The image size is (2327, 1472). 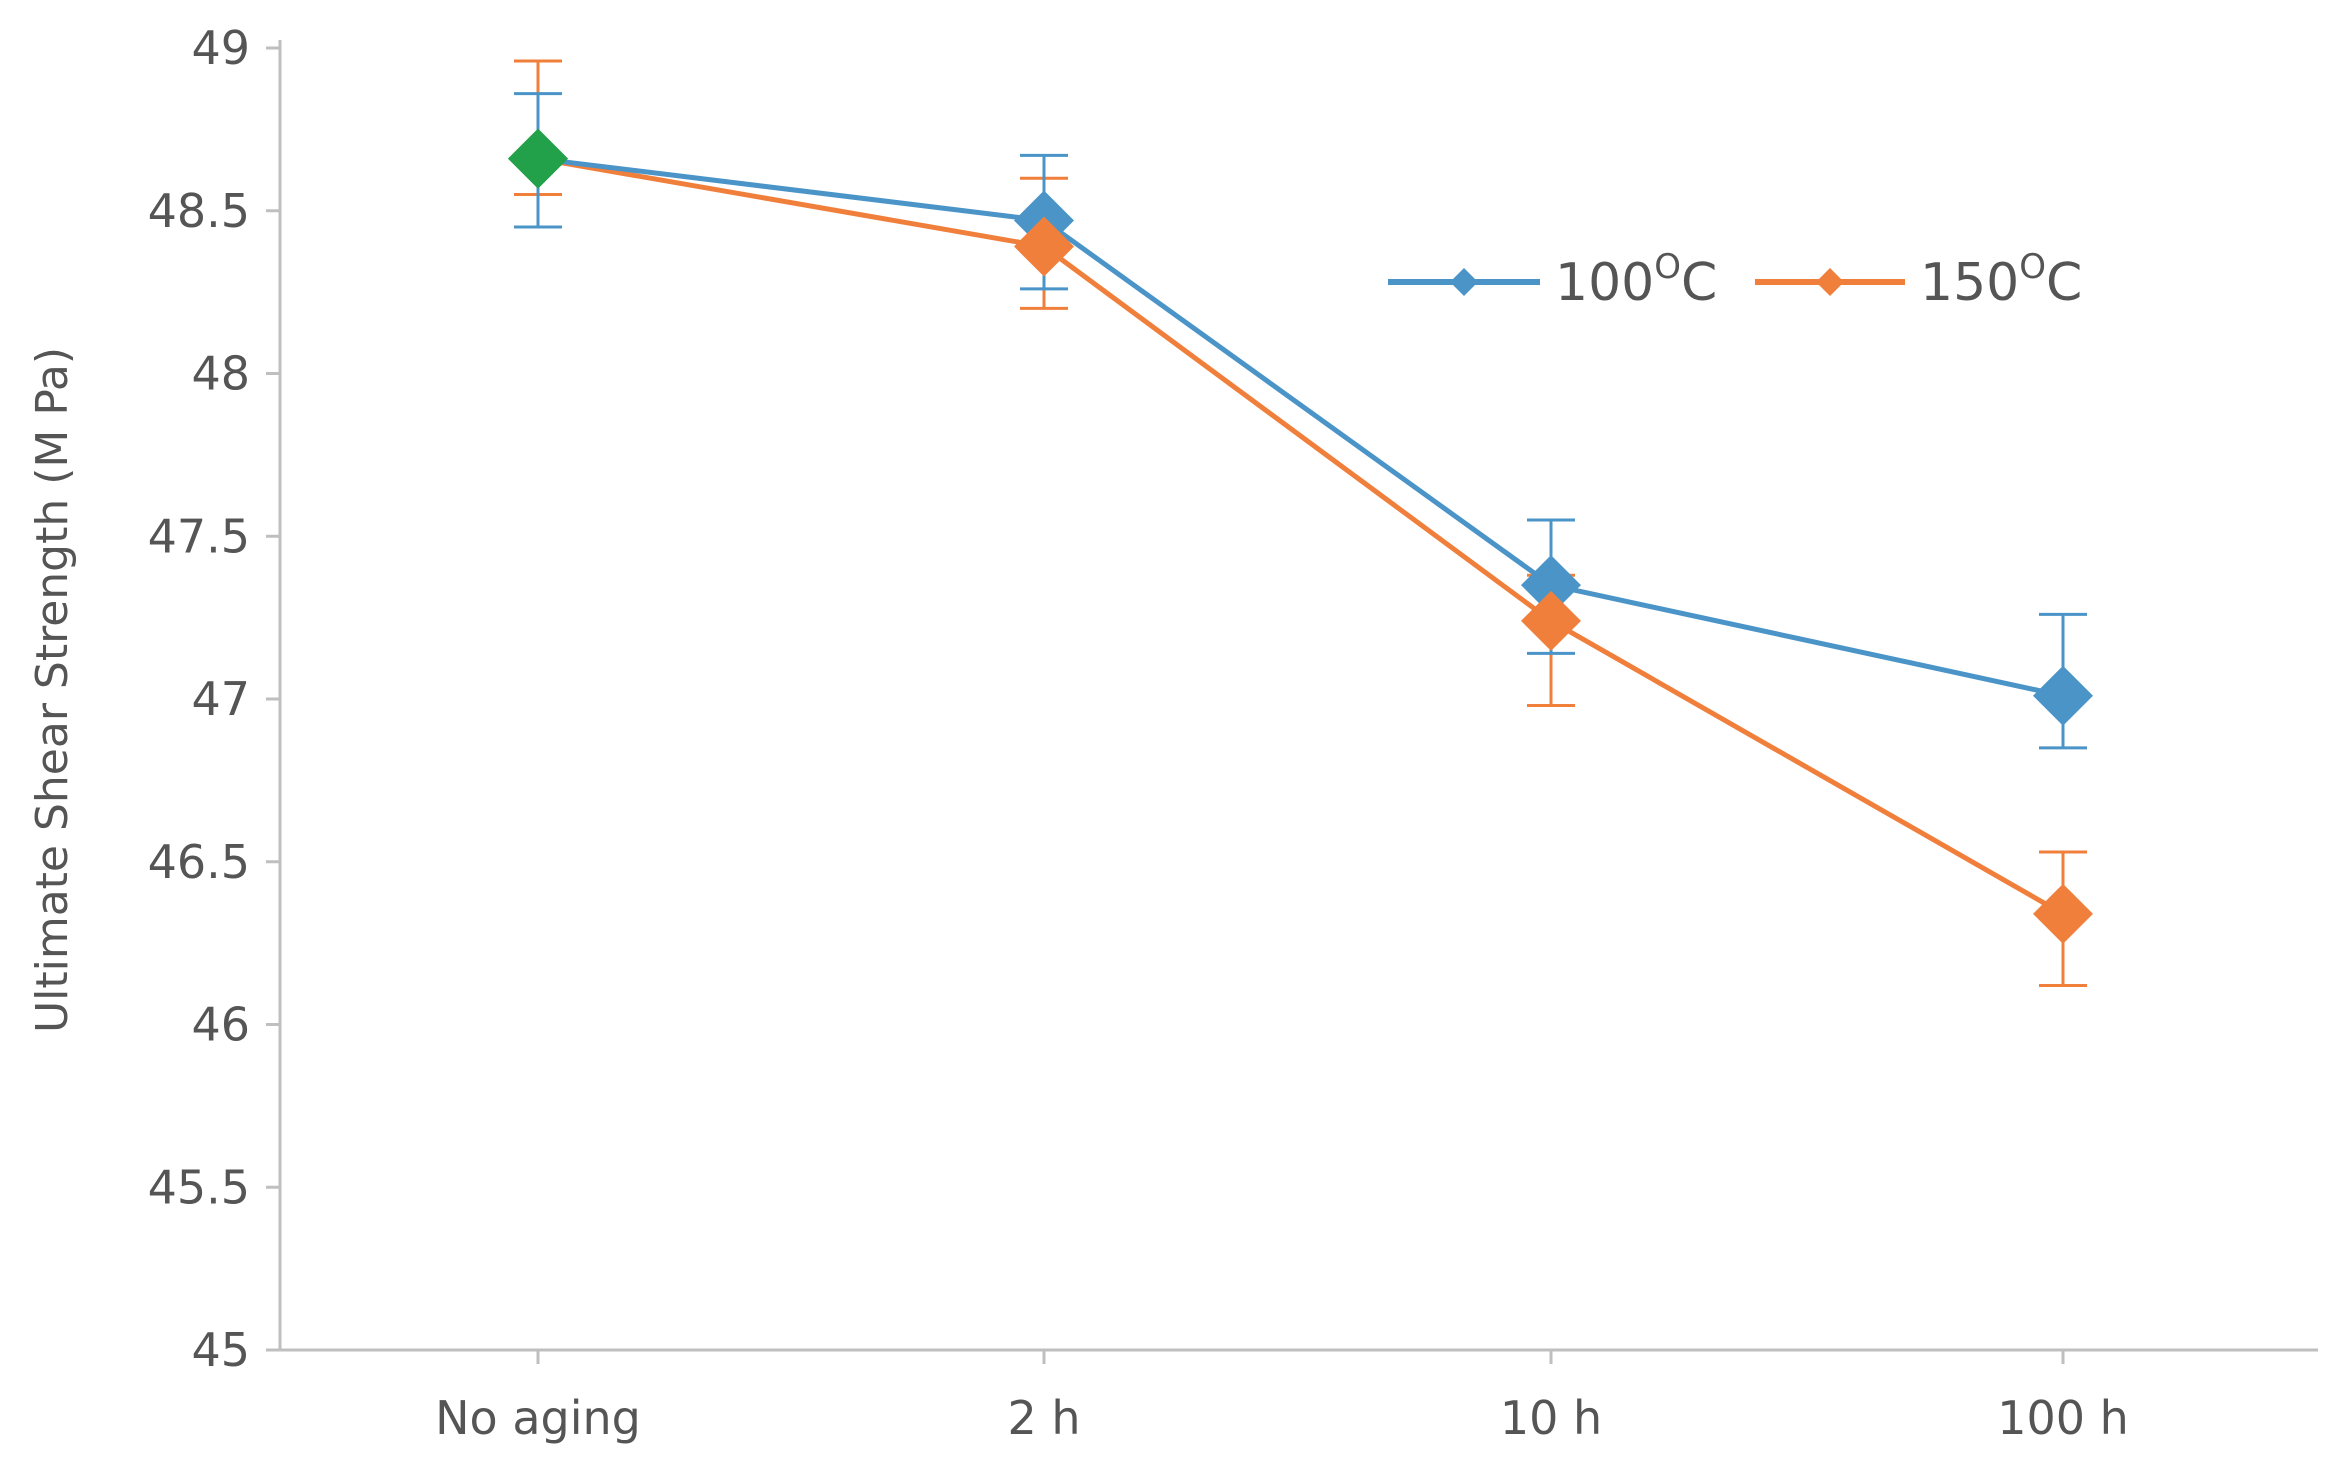 I want to click on y-tick-label: 46, so click(x=220, y=1025).